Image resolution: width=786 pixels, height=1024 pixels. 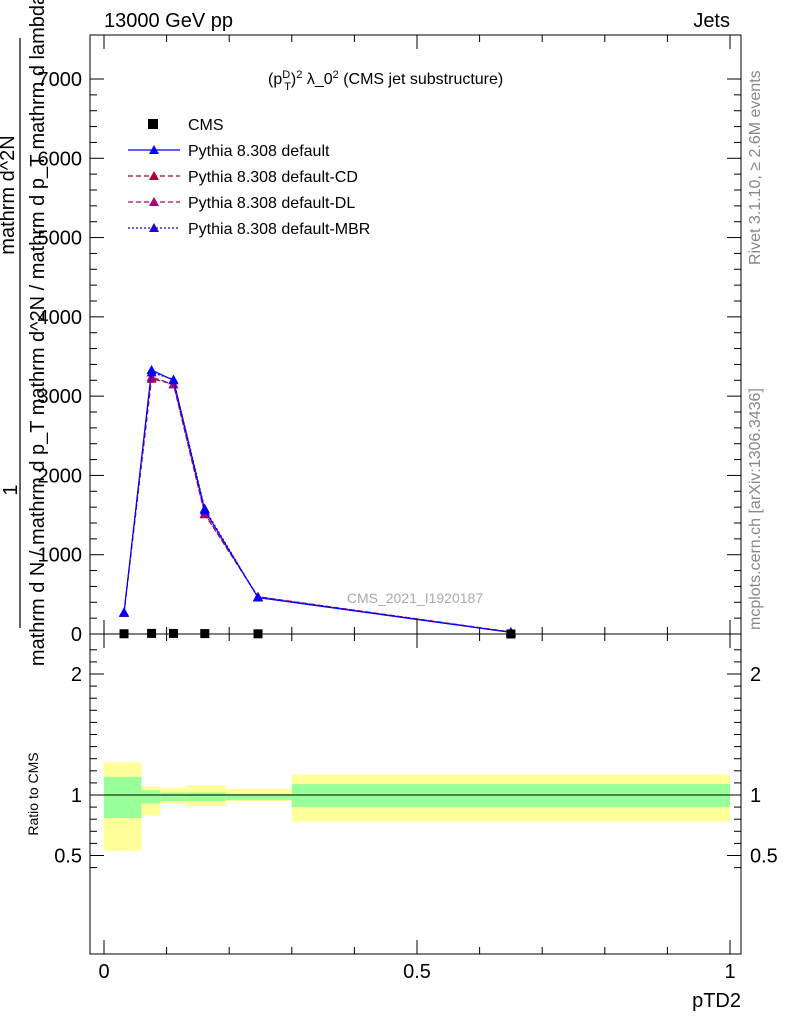 I want to click on main-y-tick-label: 2000, so click(x=60, y=476).